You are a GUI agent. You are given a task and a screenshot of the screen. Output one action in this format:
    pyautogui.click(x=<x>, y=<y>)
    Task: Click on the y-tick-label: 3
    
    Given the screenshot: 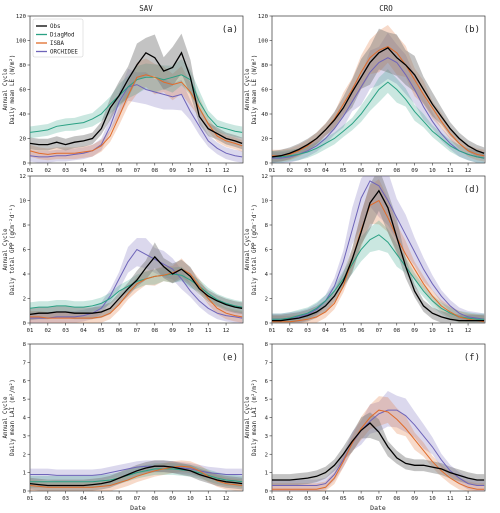 What is the action you would take?
    pyautogui.click(x=266, y=437)
    